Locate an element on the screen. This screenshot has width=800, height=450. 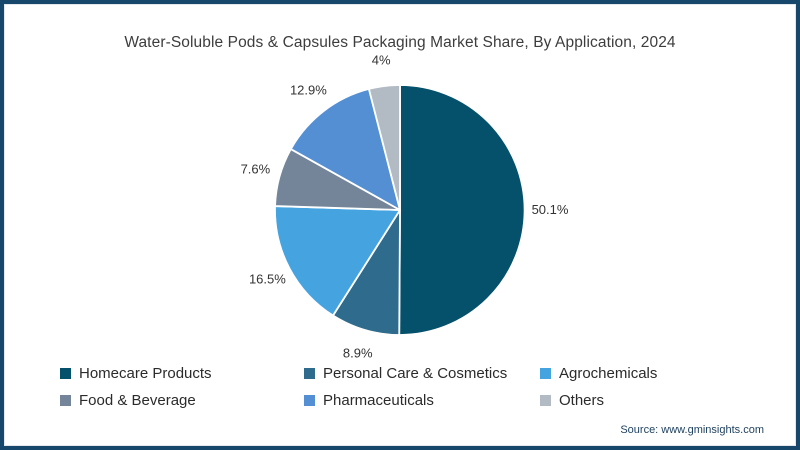
pie-value-label-homecare-products: 50.1% is located at coordinates (550, 209).